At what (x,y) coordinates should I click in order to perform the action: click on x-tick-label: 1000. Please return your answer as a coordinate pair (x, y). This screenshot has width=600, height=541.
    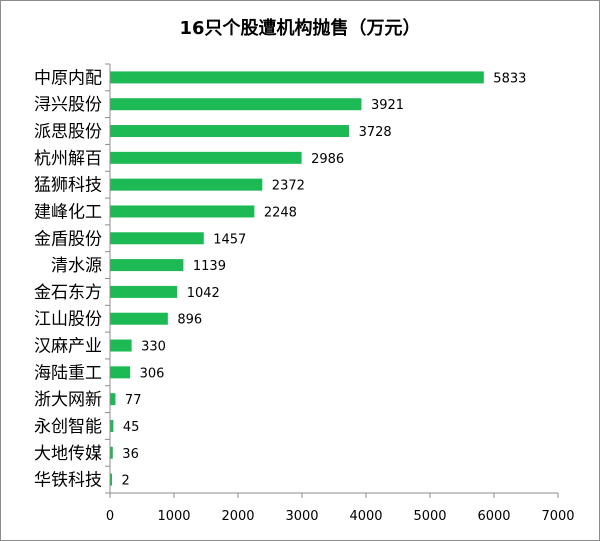
    Looking at the image, I should click on (173, 516).